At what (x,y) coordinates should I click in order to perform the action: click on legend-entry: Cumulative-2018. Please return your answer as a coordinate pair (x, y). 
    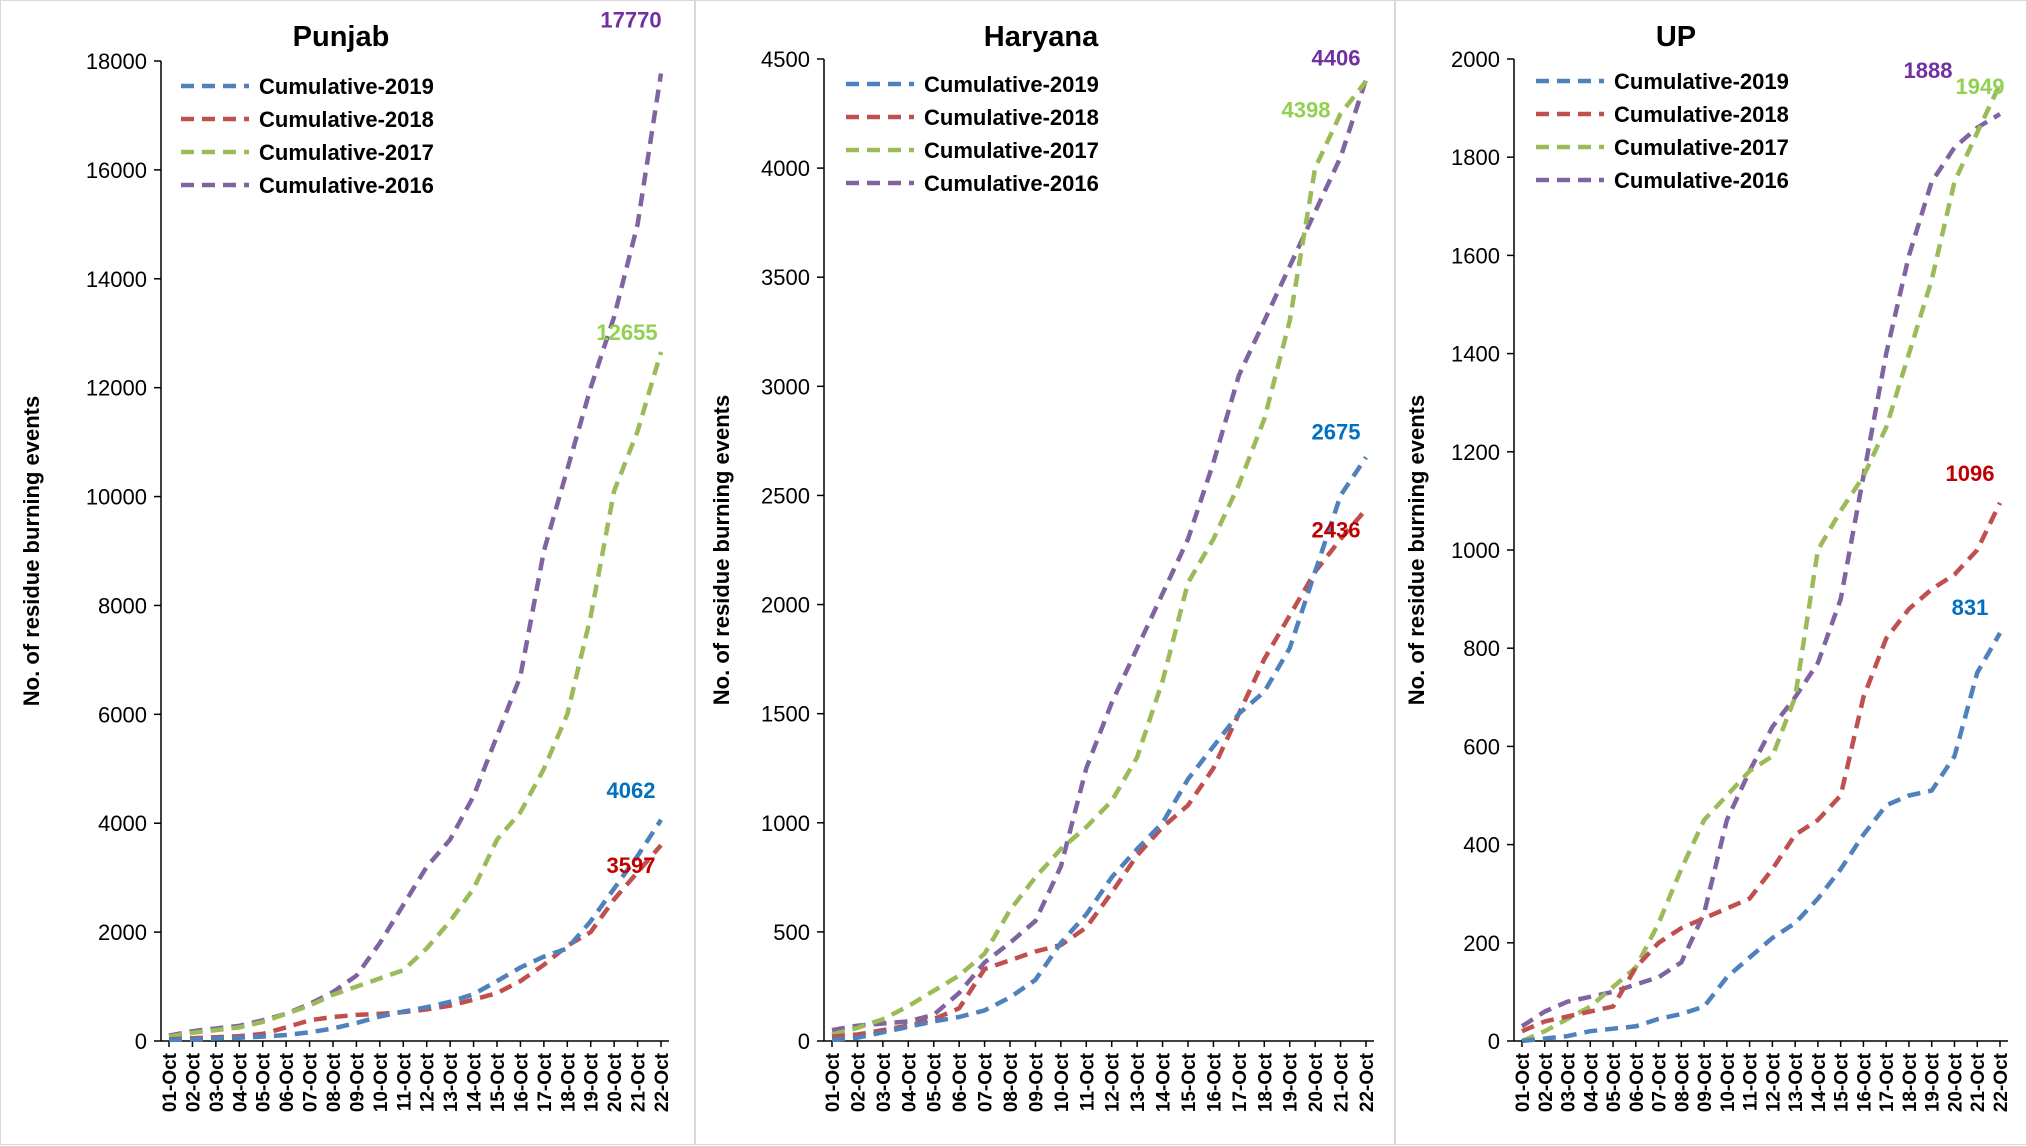
    Looking at the image, I should click on (1701, 114).